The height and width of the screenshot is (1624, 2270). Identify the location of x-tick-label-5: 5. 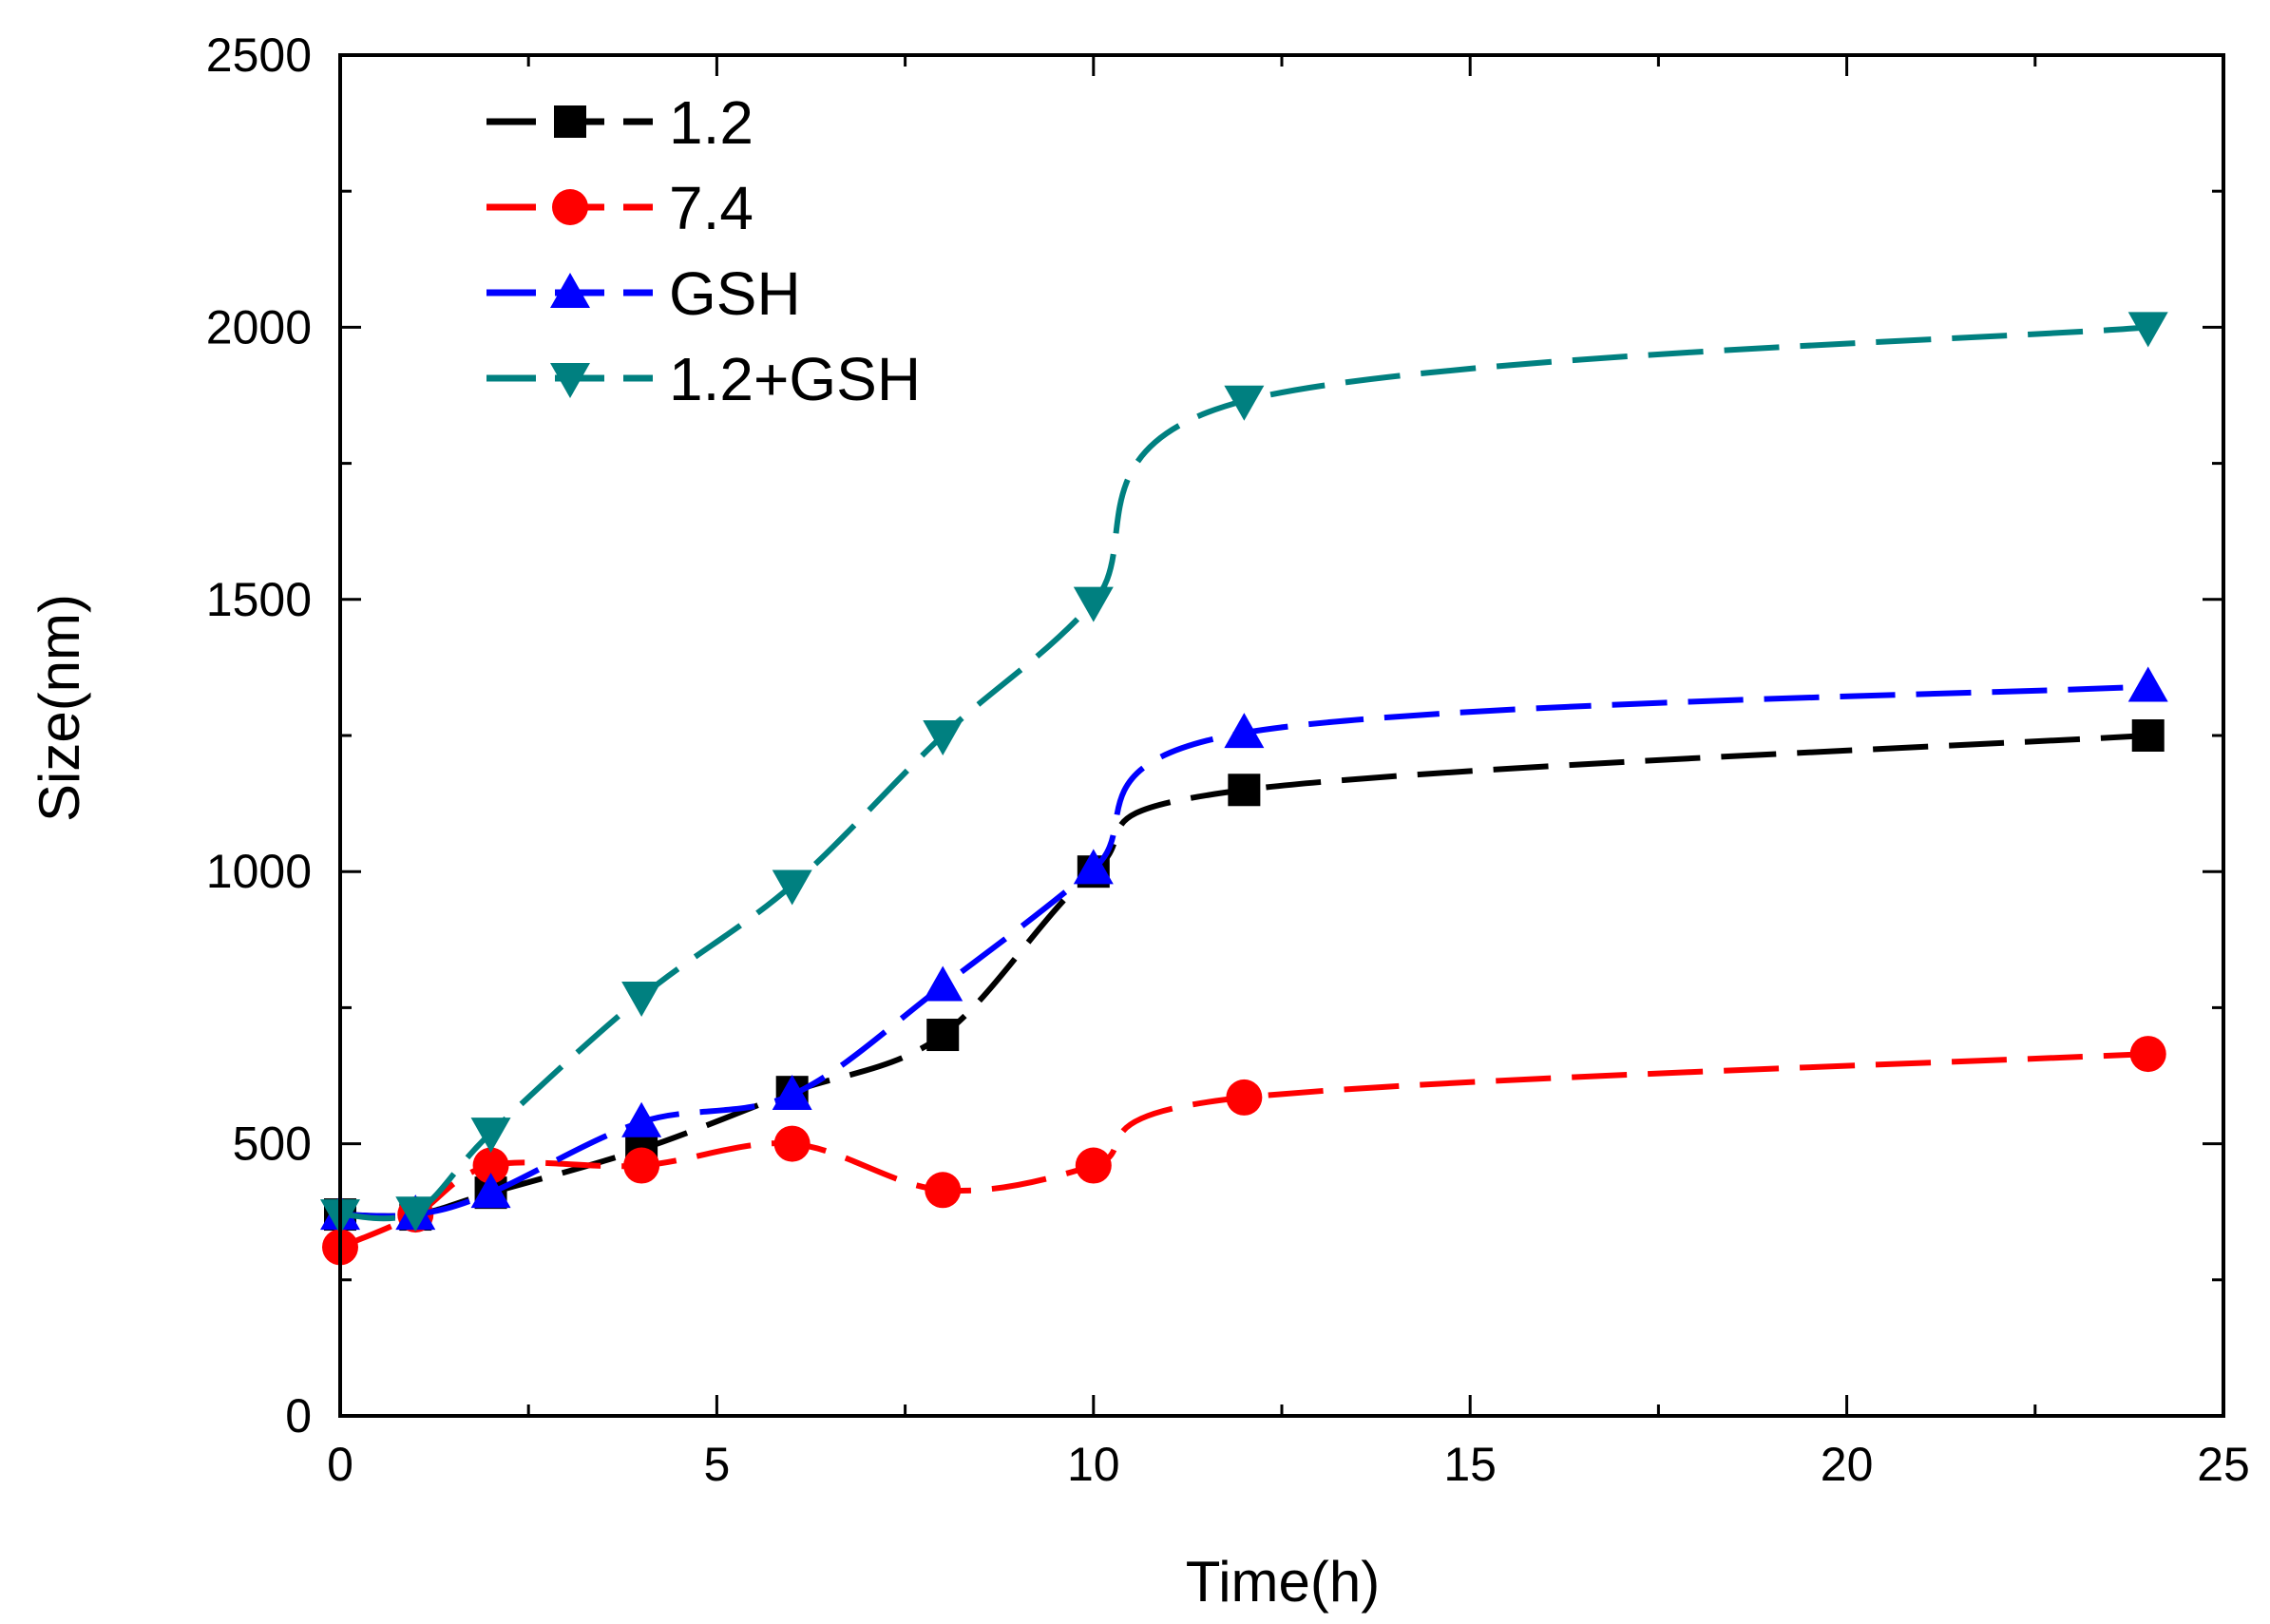
(716, 1464).